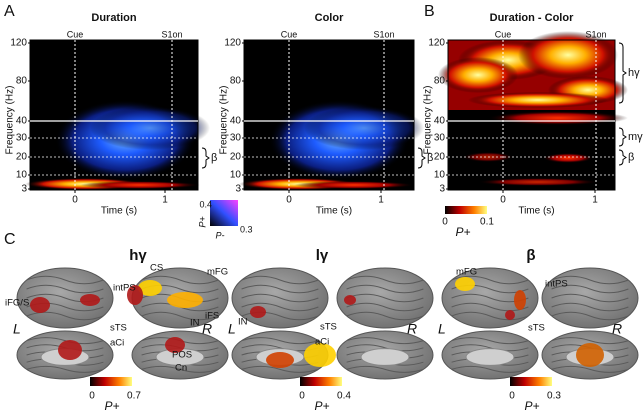 The width and height of the screenshot is (644, 416). What do you see at coordinates (117, 343) in the screenshot?
I see `region-label: aCi` at bounding box center [117, 343].